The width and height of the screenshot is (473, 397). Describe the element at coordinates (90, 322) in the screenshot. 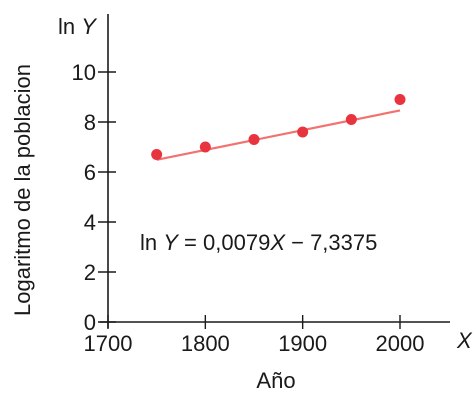

I see `y-tick-label: 0` at that location.